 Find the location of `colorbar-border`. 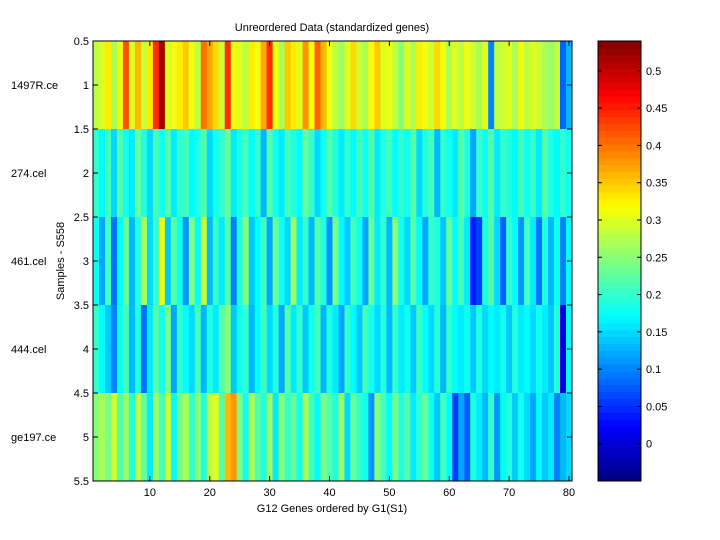

colorbar-border is located at coordinates (619, 261).